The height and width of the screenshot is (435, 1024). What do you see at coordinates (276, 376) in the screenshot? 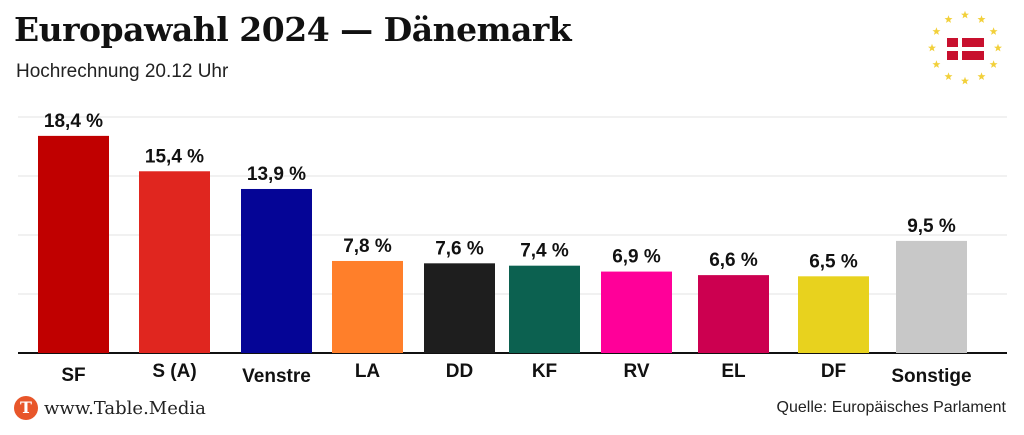
I see `category-label: Venstre` at bounding box center [276, 376].